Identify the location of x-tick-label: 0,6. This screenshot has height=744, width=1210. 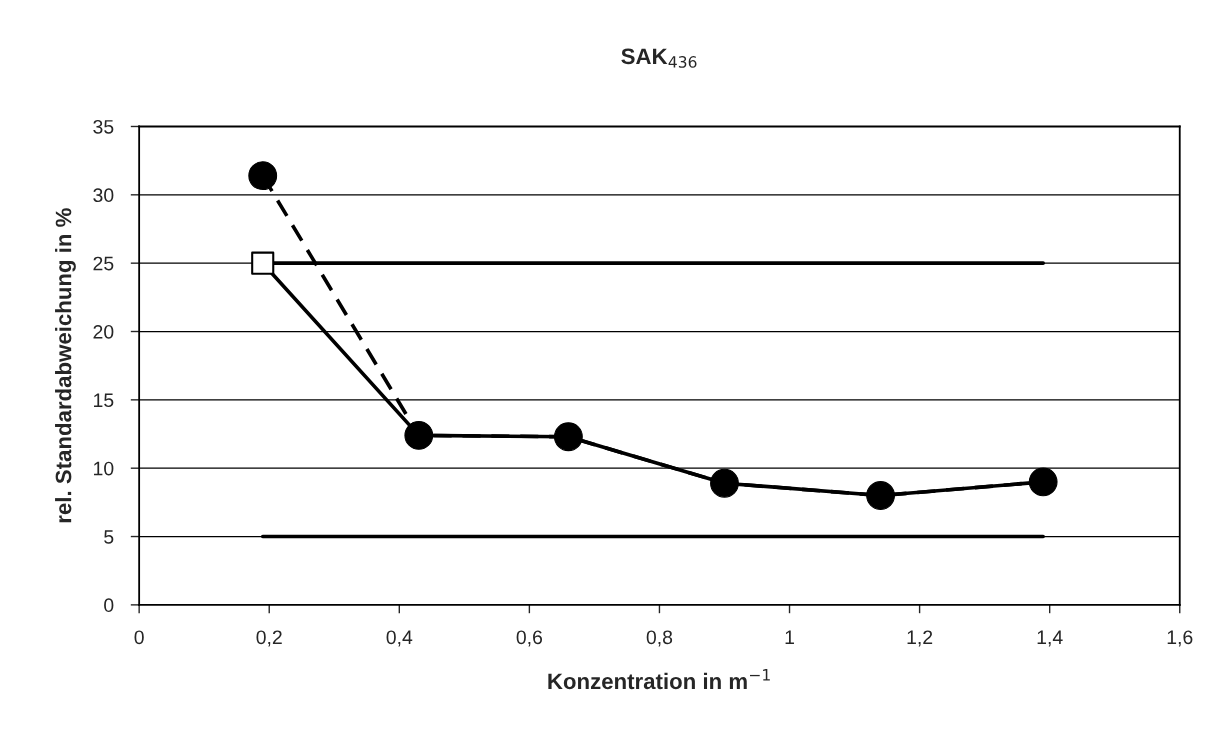
(529, 638).